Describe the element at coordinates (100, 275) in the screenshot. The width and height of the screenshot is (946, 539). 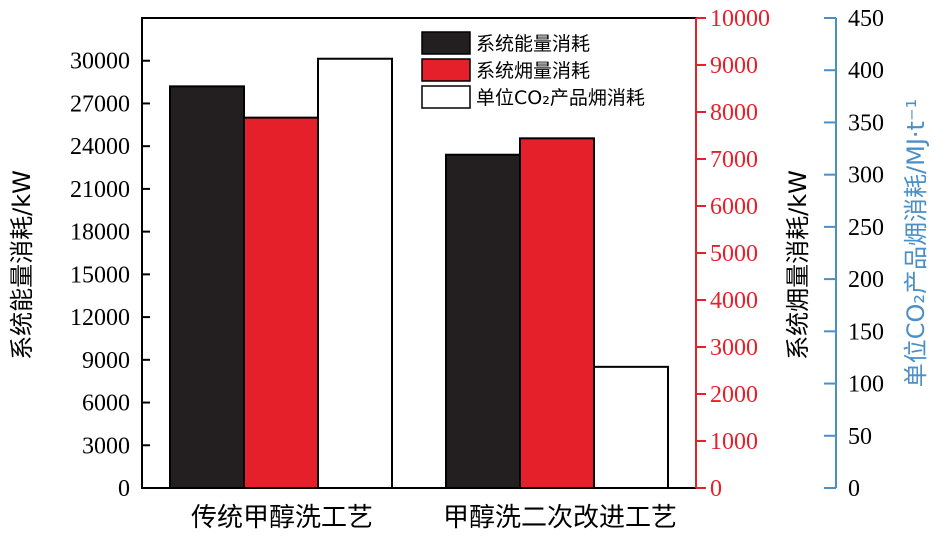
I see `left-tick-label: 15000` at that location.